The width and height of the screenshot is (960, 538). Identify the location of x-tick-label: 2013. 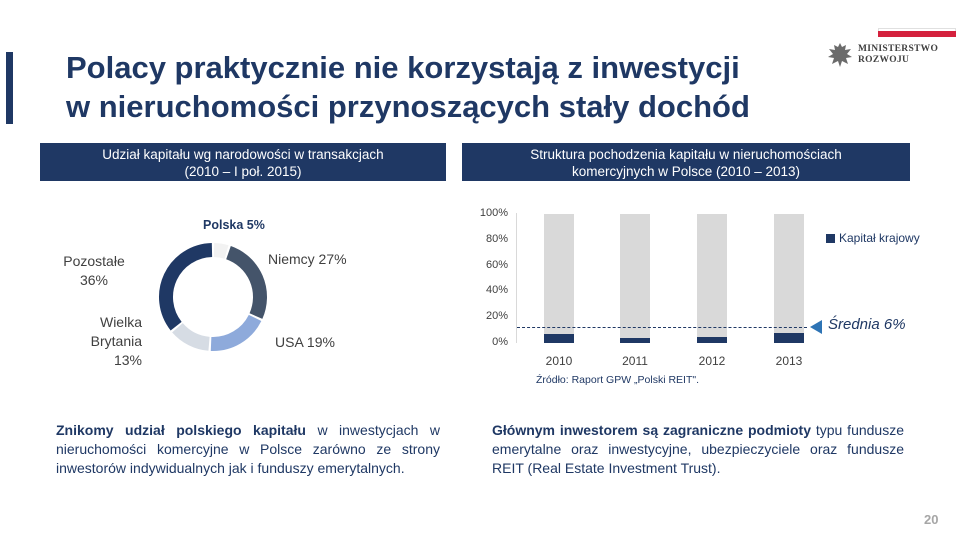
(789, 361).